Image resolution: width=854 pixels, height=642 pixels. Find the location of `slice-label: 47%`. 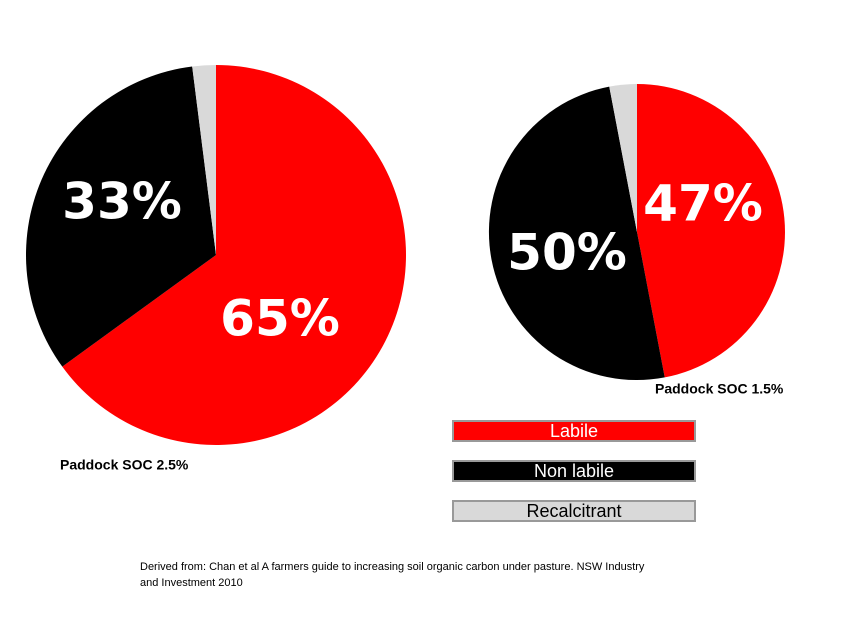

slice-label: 47% is located at coordinates (703, 204).